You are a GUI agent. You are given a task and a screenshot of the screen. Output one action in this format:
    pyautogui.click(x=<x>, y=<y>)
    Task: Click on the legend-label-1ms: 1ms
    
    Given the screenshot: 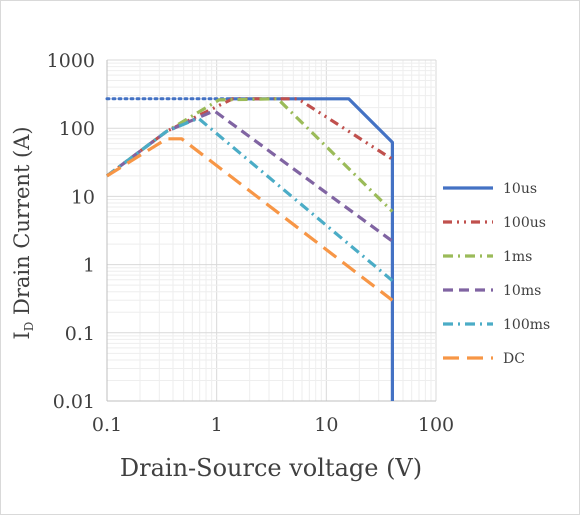 What is the action you would take?
    pyautogui.click(x=517, y=257)
    